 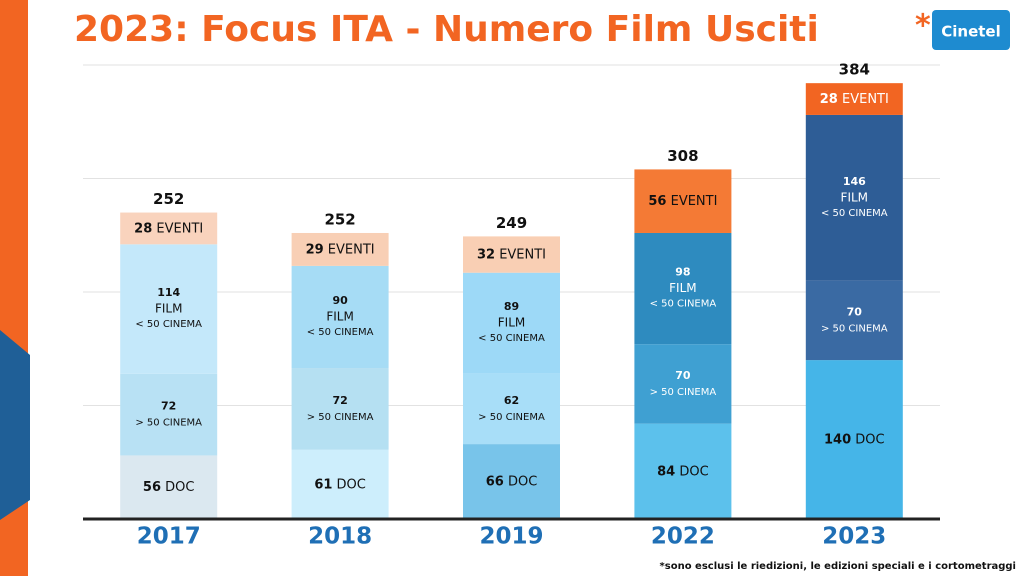 I want to click on segment-value: 62, so click(x=511, y=400).